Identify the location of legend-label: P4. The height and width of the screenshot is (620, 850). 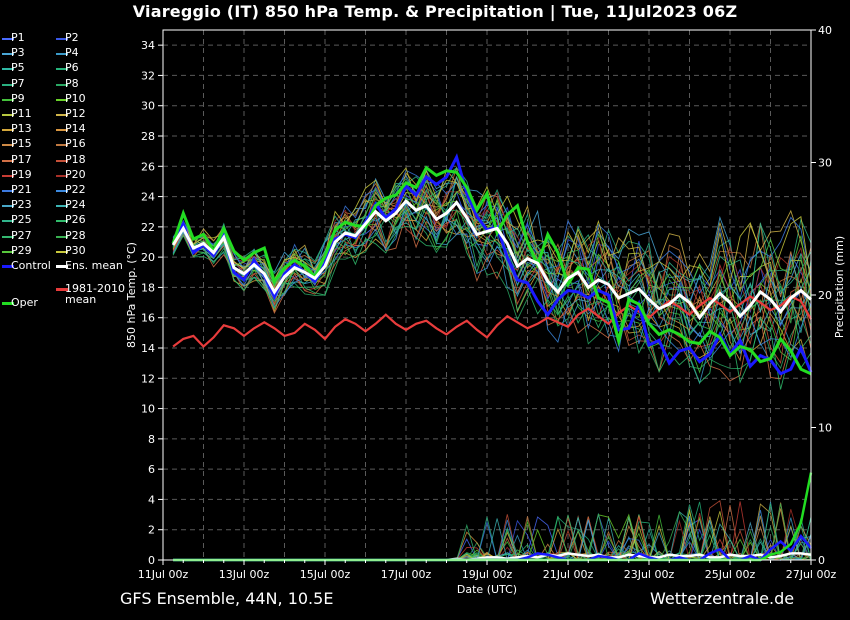
(72, 53).